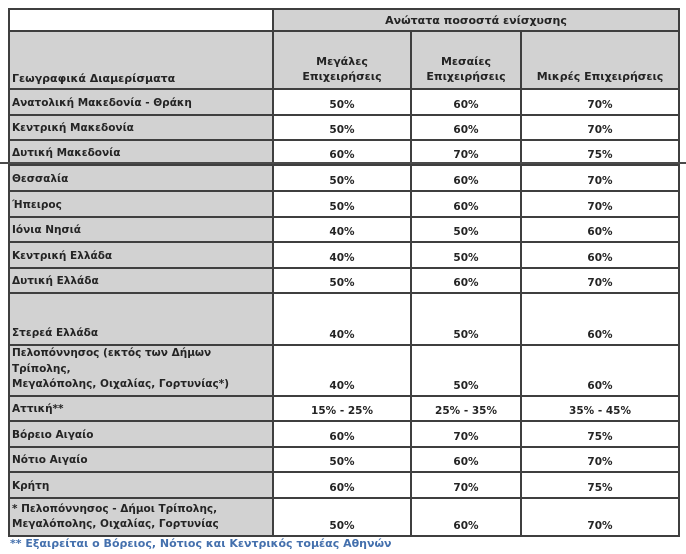  I want to click on region-cell: Δυτική Ελλάδα, so click(141, 280).